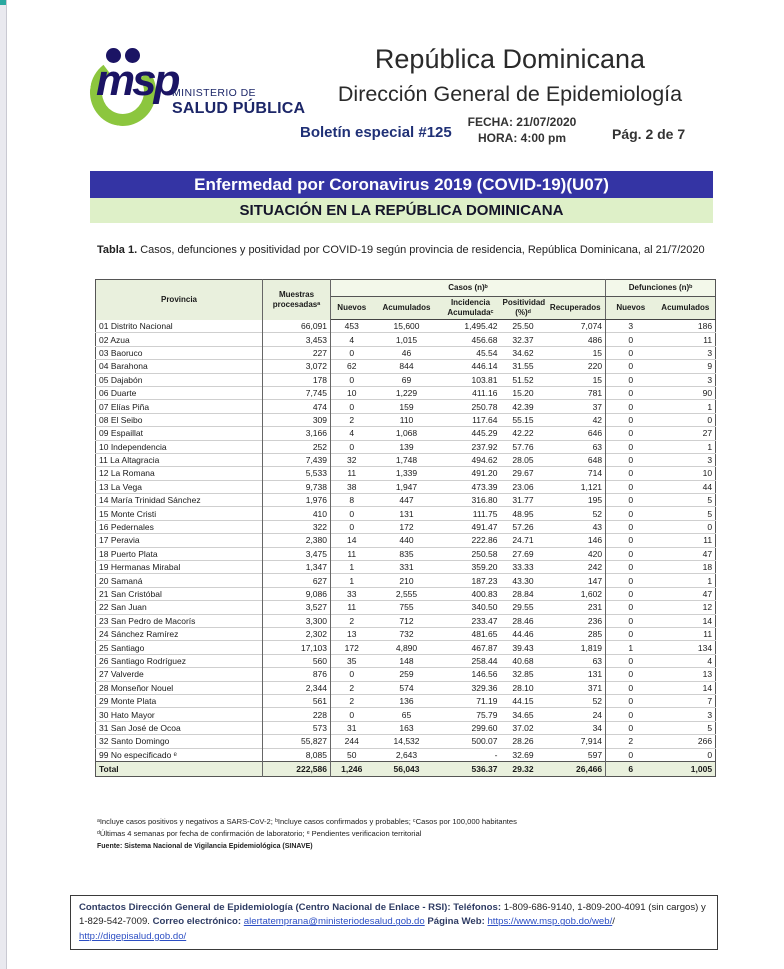 The width and height of the screenshot is (784, 969). I want to click on value-cell: 781, so click(576, 392).